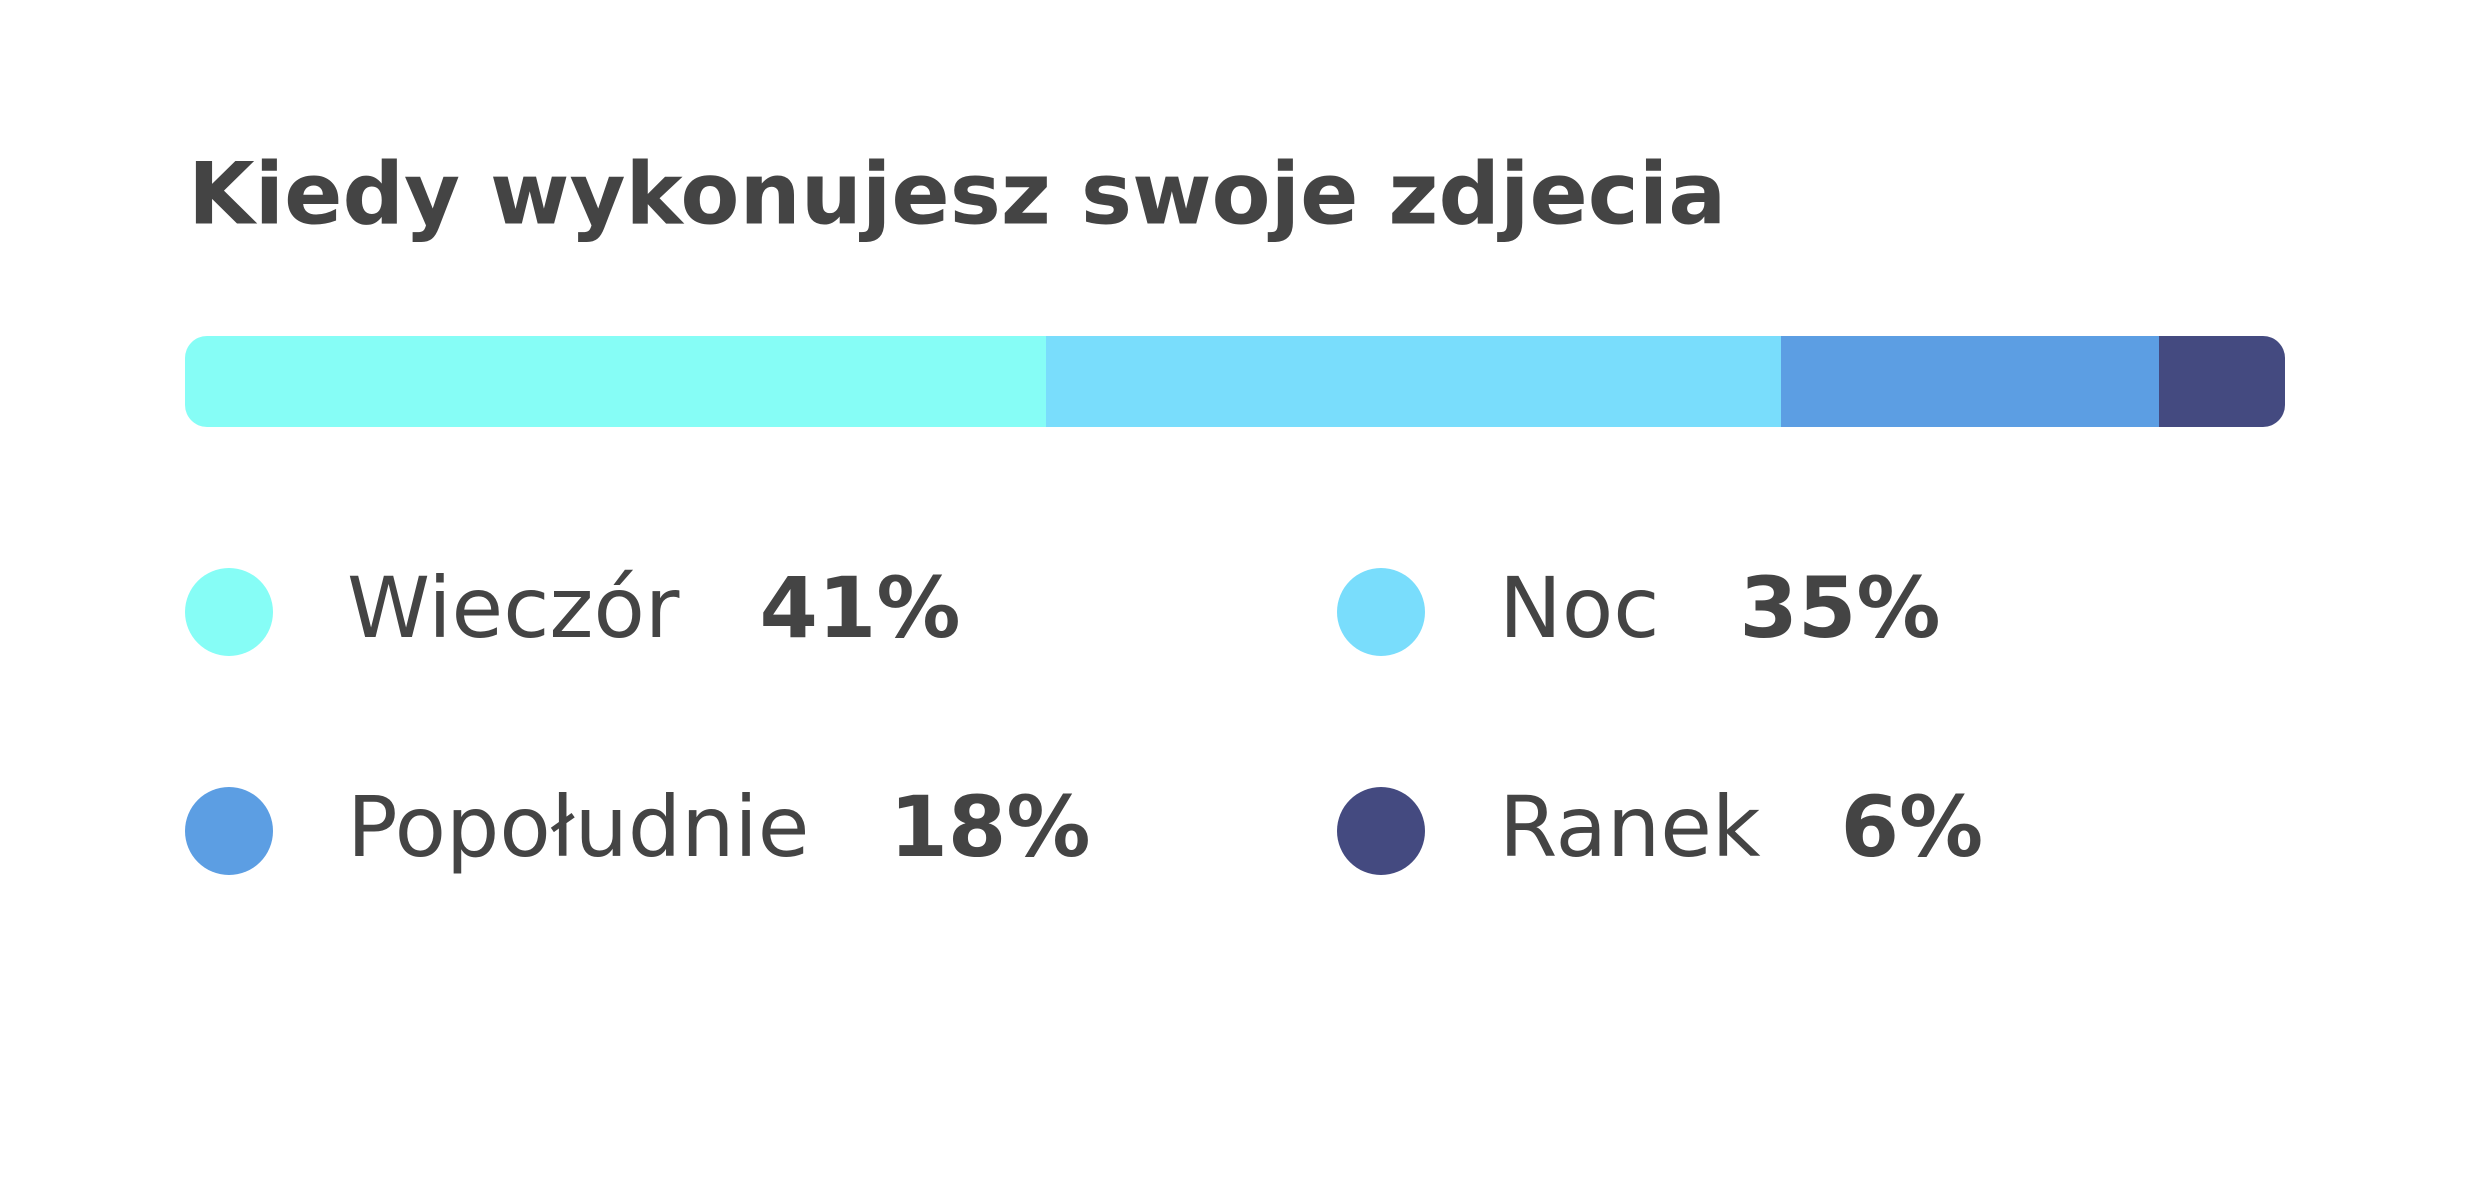 The height and width of the screenshot is (1190, 2472). What do you see at coordinates (859, 608) in the screenshot?
I see `value-label: 41%` at bounding box center [859, 608].